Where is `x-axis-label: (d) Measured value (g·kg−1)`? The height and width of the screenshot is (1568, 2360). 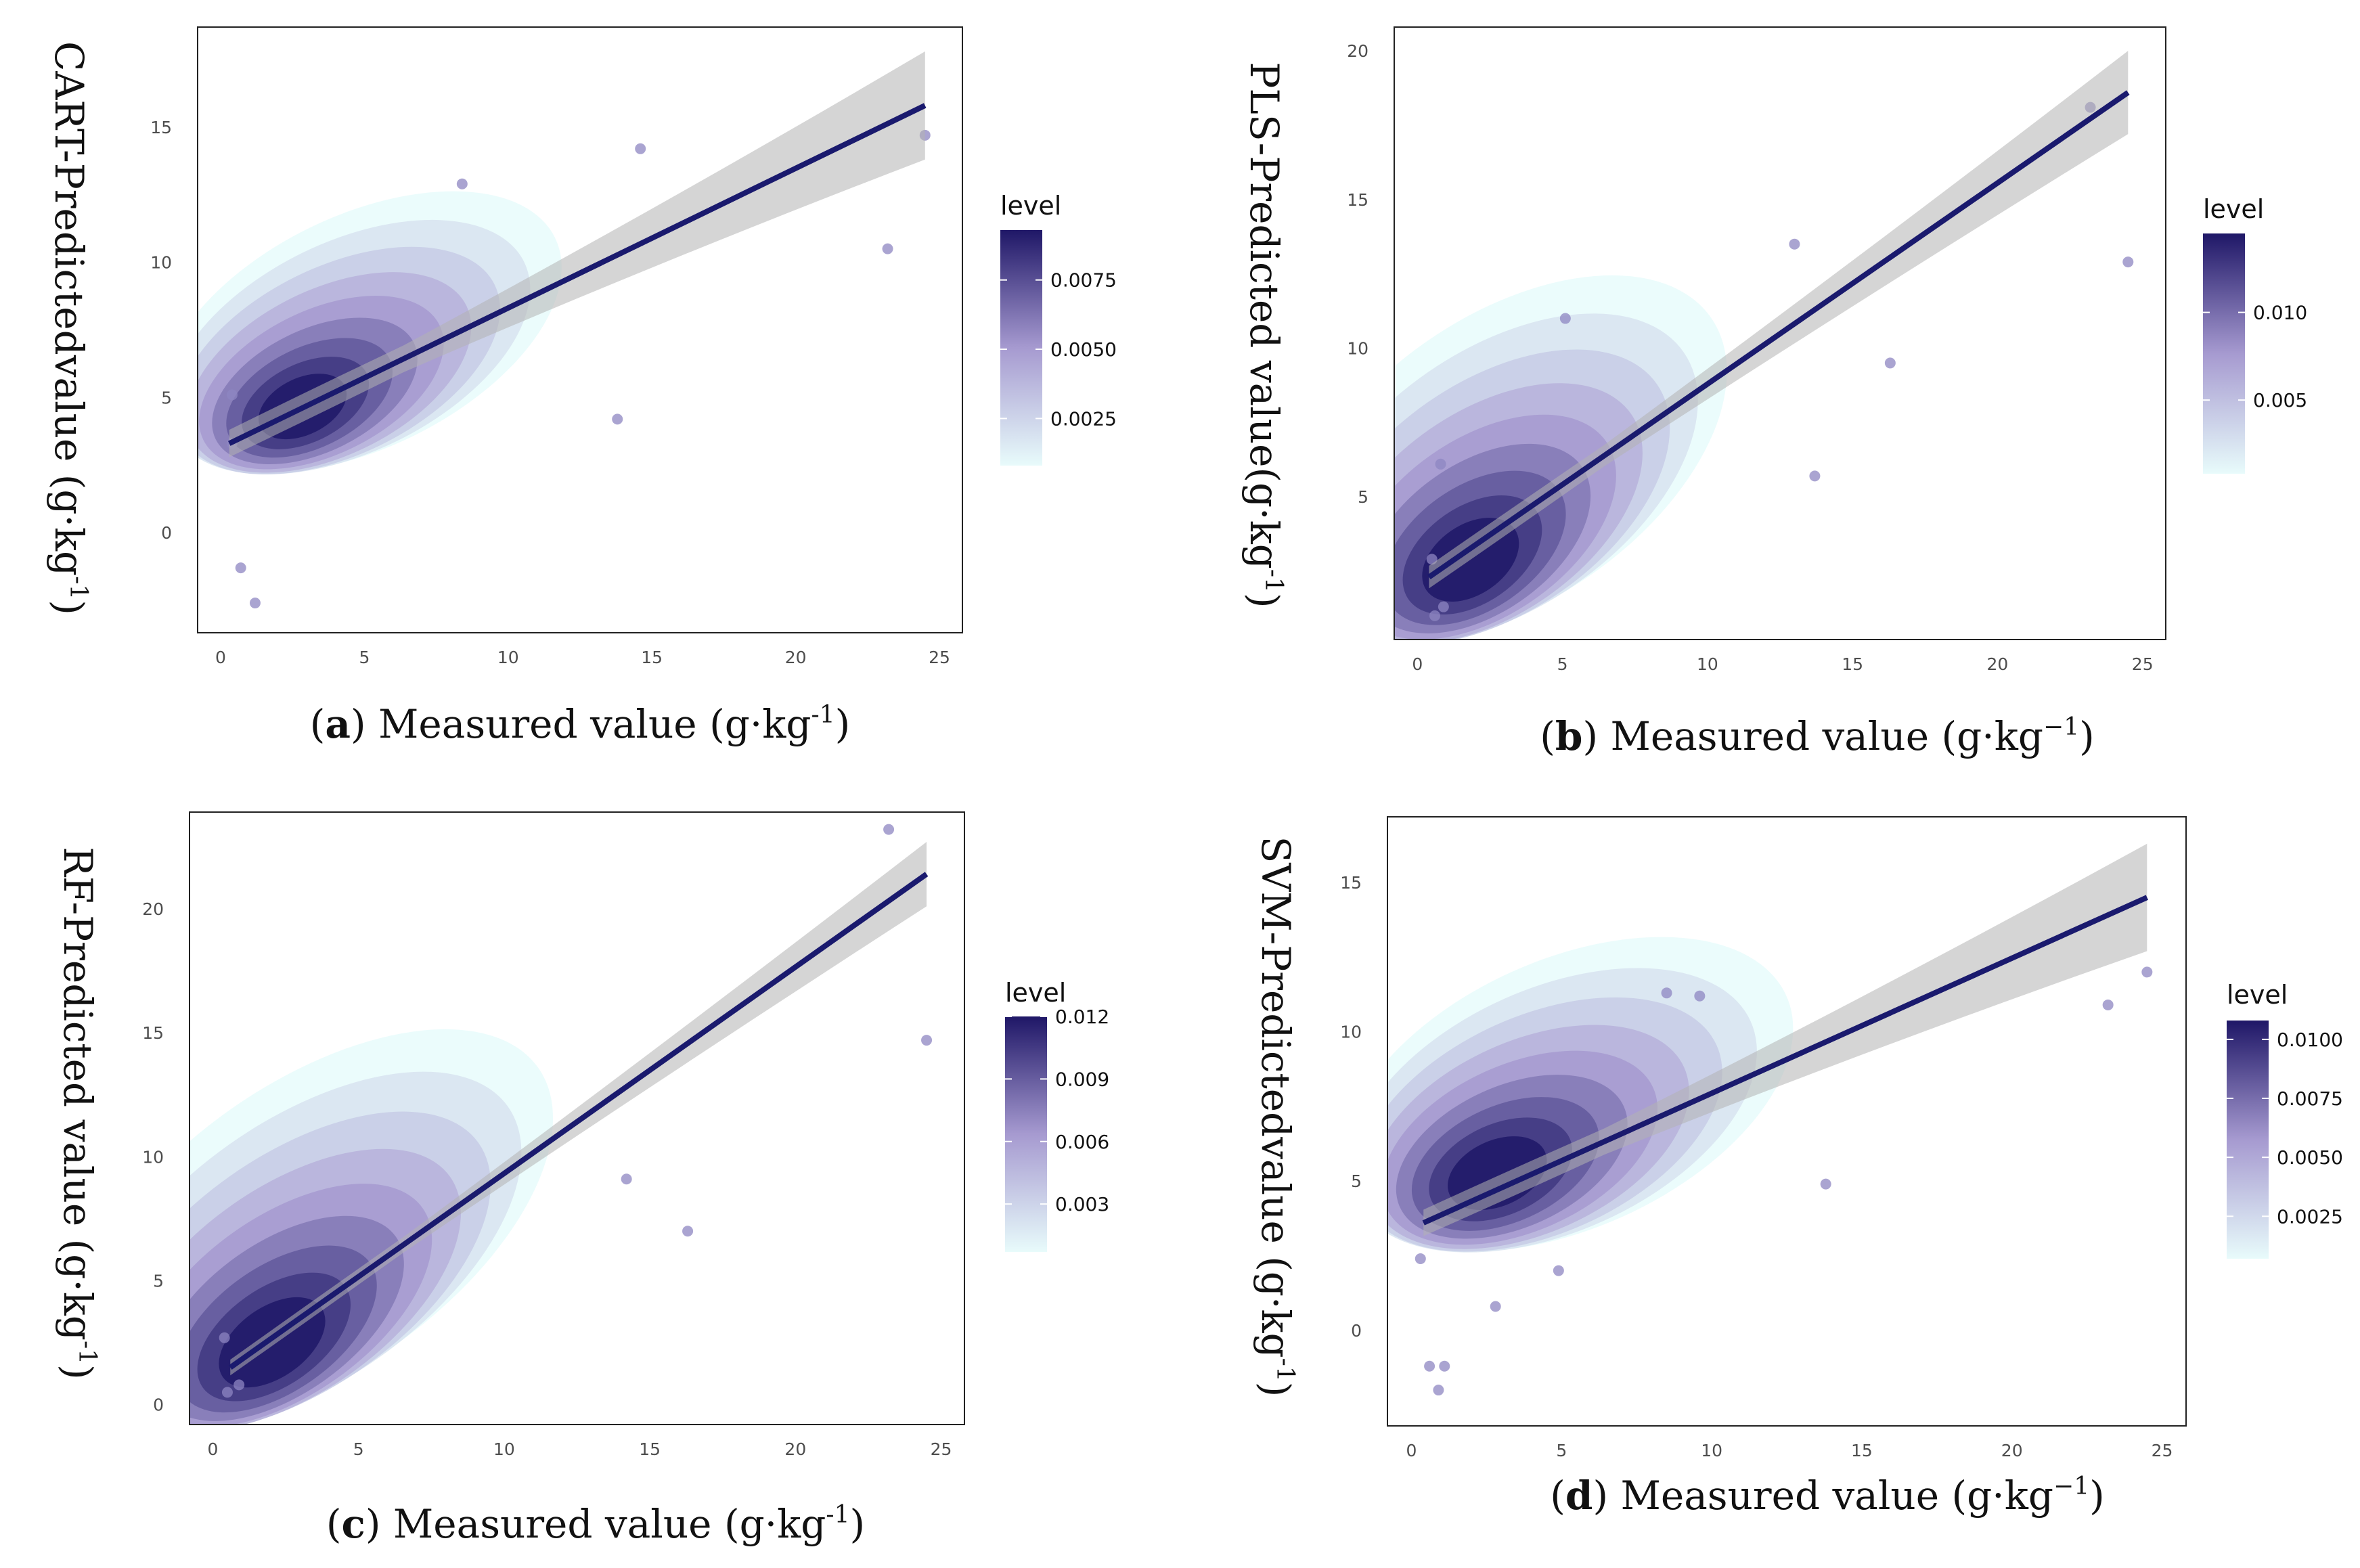 x-axis-label: (d) Measured value (g·kg−1) is located at coordinates (1827, 1496).